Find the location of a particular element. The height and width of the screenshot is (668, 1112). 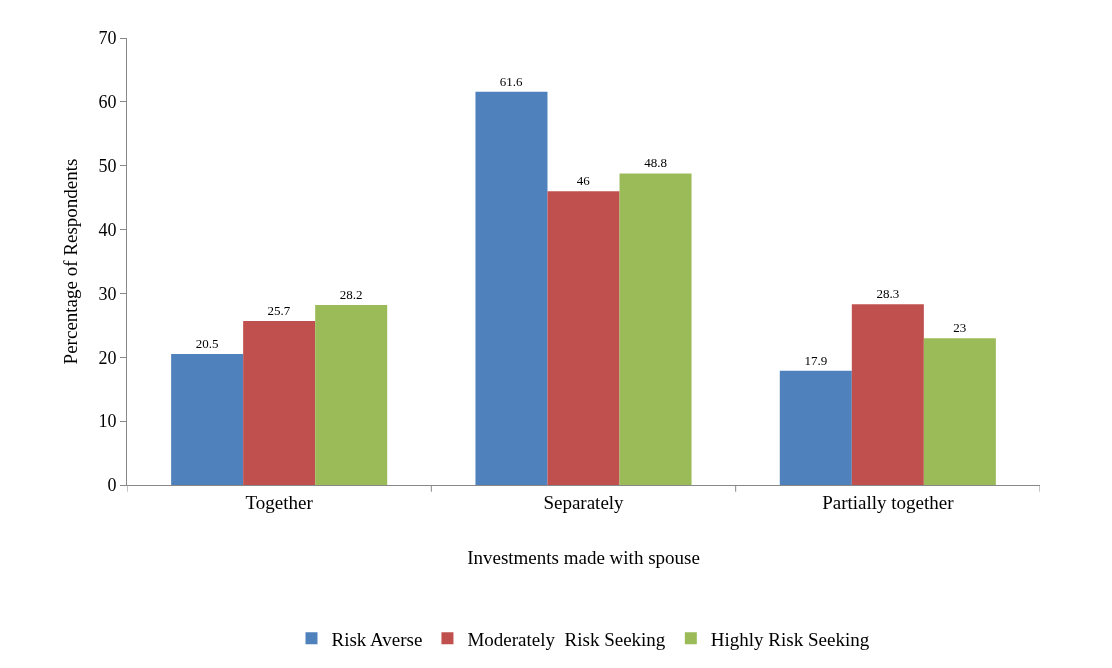

y-tick-label: 30 is located at coordinates (107, 293).